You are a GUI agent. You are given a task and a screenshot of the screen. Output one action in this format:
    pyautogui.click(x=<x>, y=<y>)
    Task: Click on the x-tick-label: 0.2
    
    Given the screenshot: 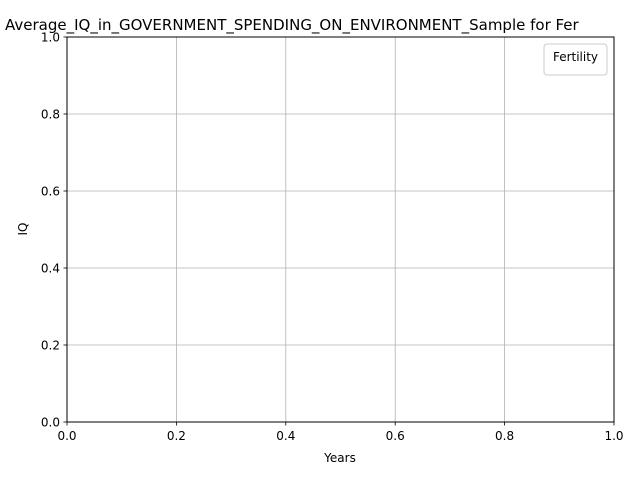 What is the action you would take?
    pyautogui.click(x=176, y=436)
    